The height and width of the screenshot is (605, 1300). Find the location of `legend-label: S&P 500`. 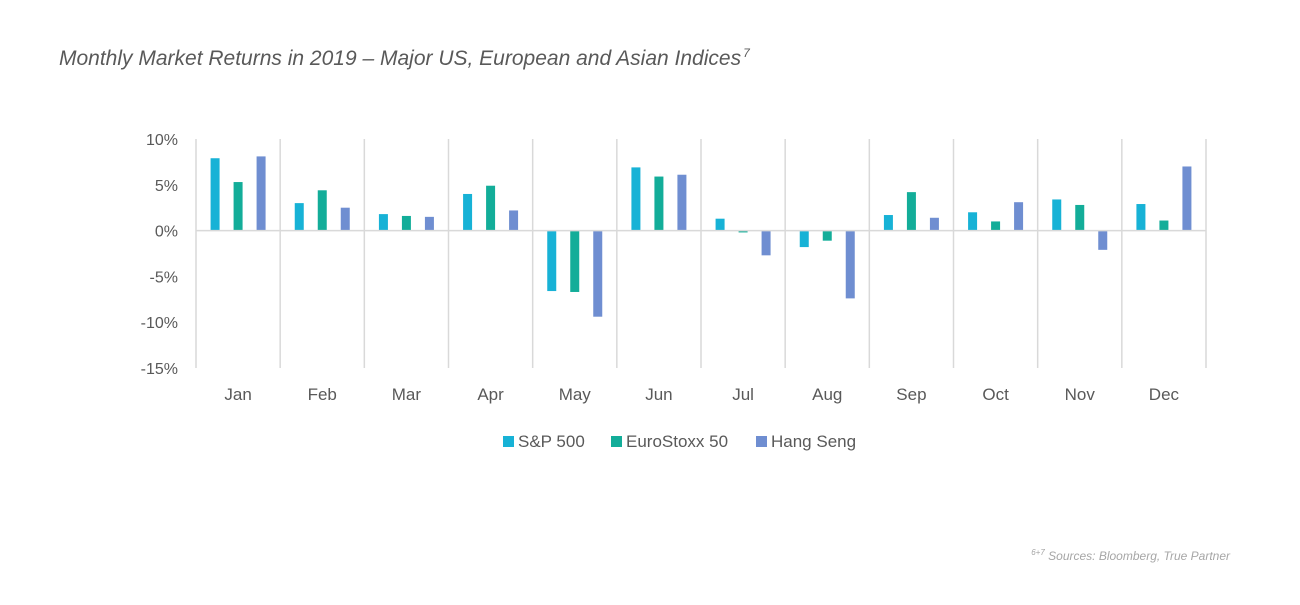

legend-label: S&P 500 is located at coordinates (551, 441).